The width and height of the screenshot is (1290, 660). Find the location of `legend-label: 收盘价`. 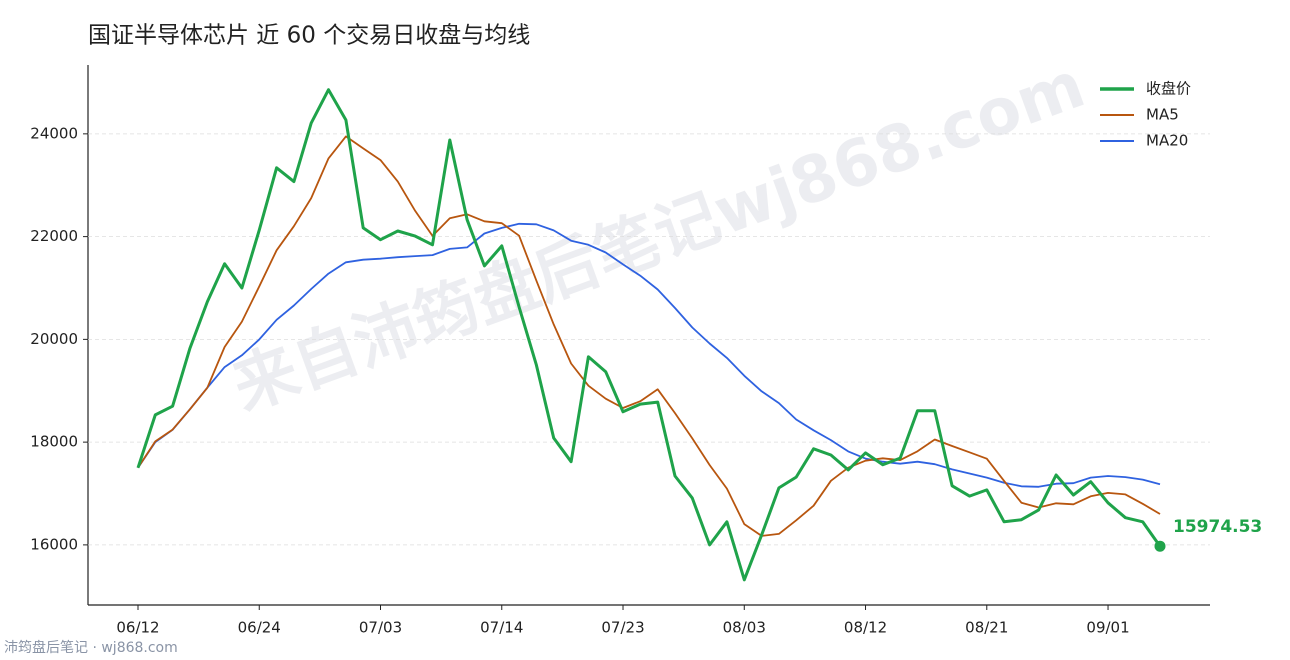

legend-label: 收盘价 is located at coordinates (1168, 89).